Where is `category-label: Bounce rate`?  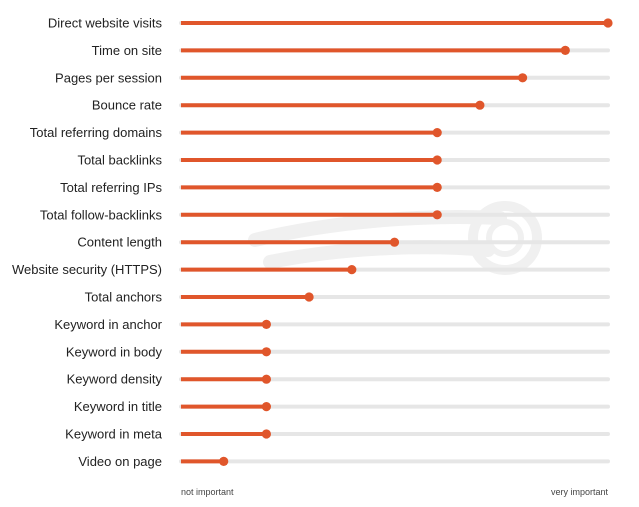 category-label: Bounce rate is located at coordinates (127, 105).